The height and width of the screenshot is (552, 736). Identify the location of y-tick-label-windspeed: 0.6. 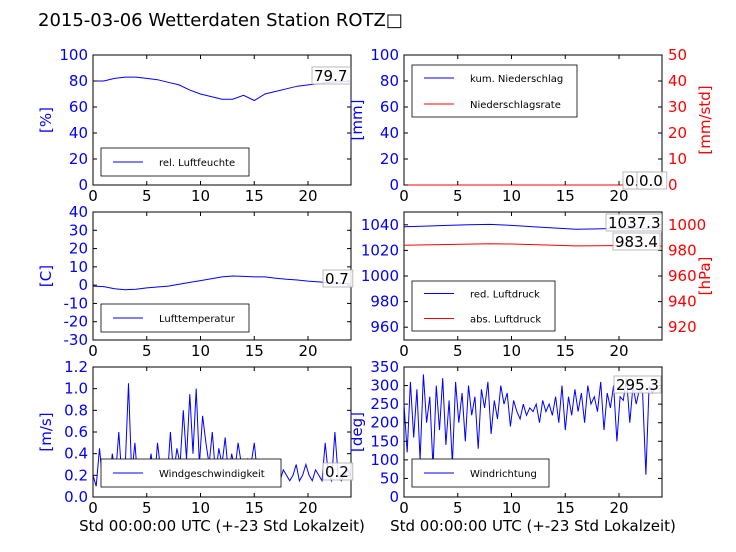
(76, 432).